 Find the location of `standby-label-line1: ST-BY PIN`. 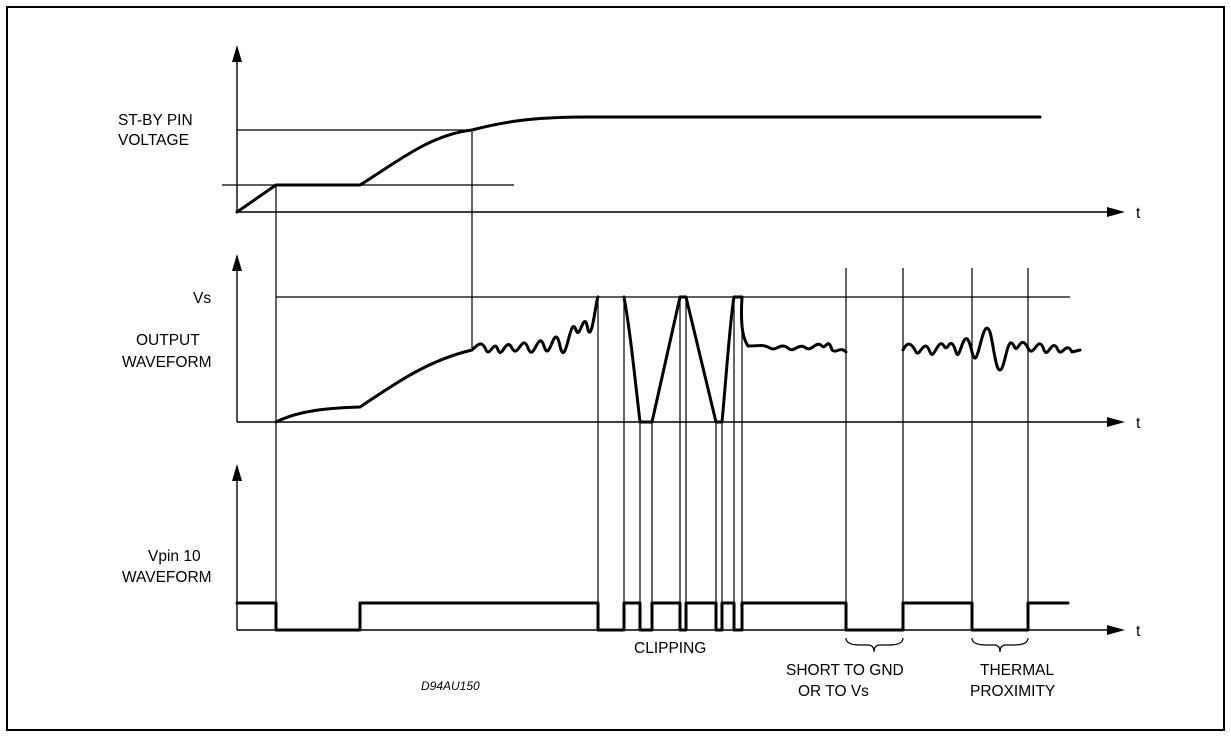

standby-label-line1: ST-BY PIN is located at coordinates (155, 120).